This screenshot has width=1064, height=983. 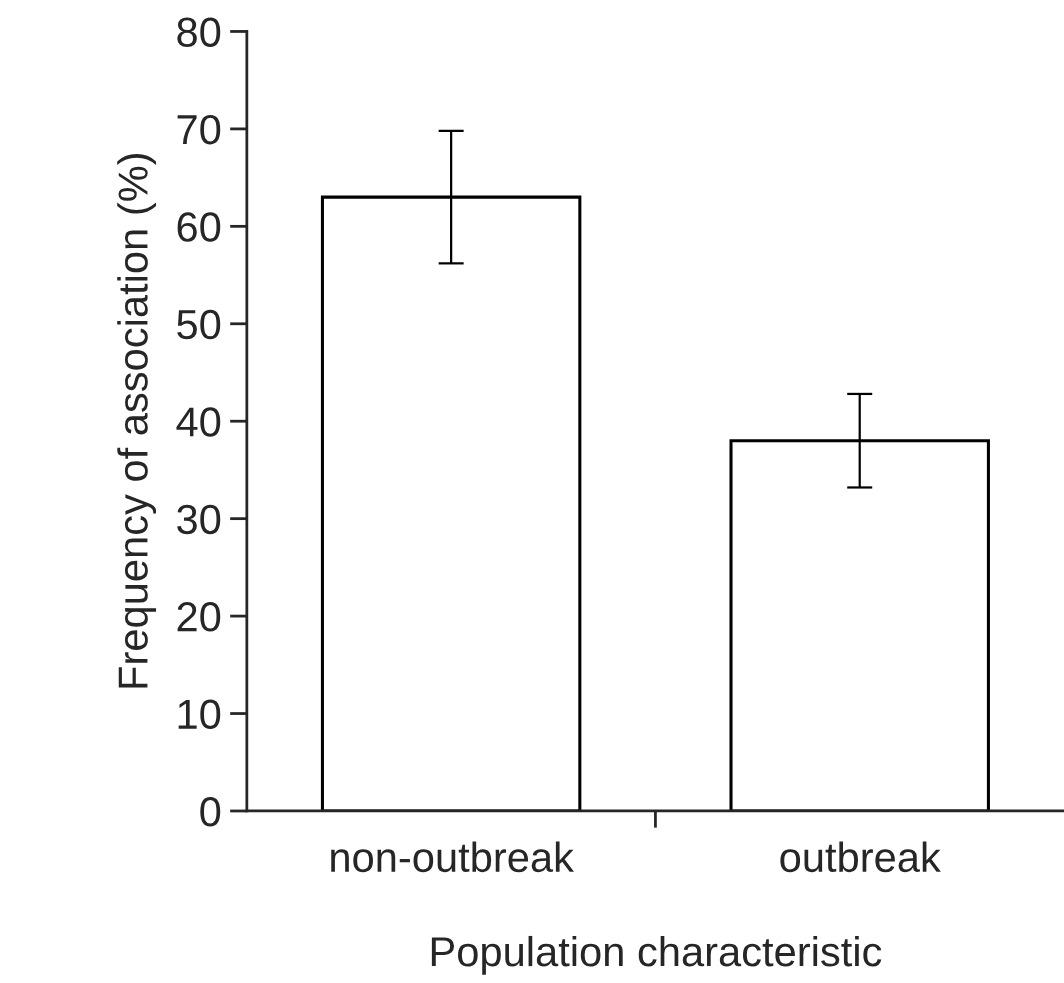 I want to click on y-axis-title: Frequency of association (%), so click(x=137, y=420).